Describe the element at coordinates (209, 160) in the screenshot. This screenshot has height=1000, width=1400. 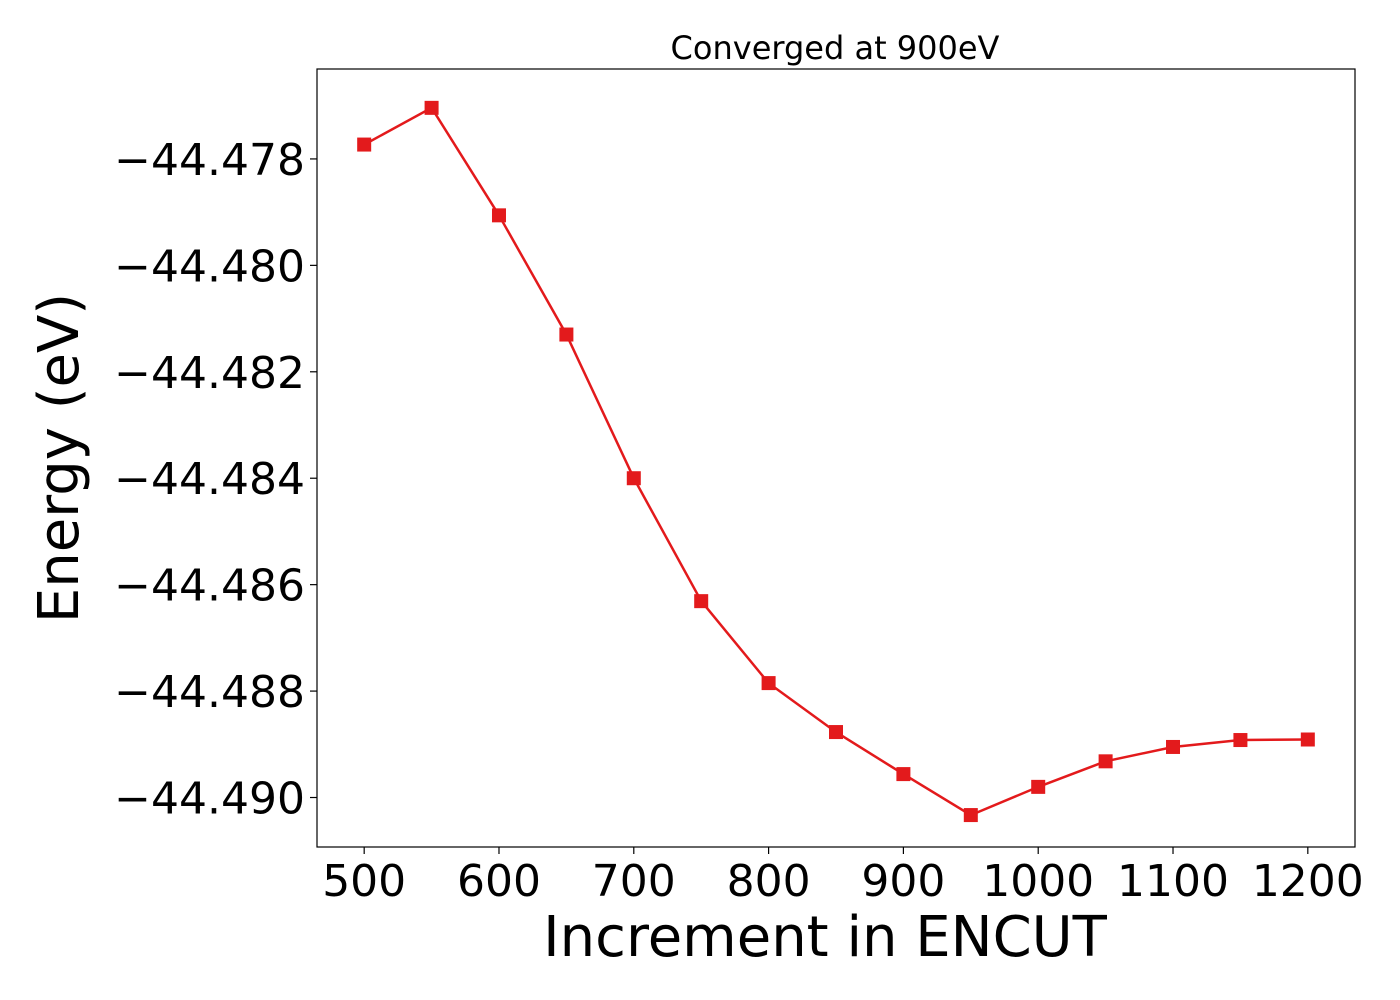
I see `y-tick-label: −44.478` at that location.